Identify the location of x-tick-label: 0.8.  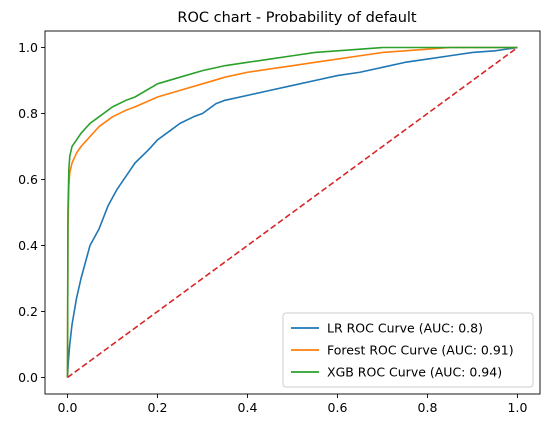
(428, 407).